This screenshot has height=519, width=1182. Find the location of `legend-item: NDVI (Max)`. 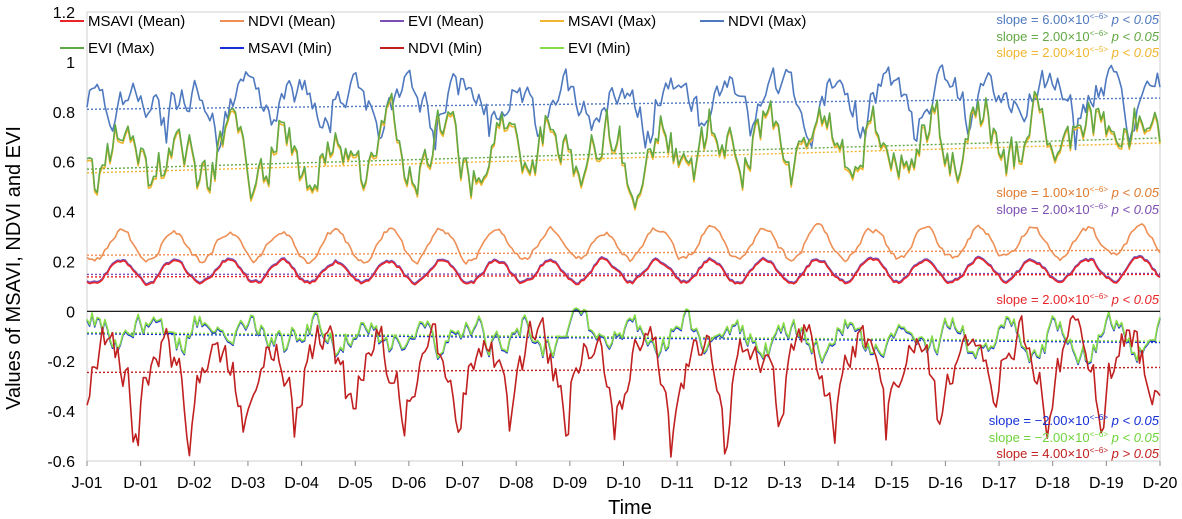

legend-item: NDVI (Max) is located at coordinates (753, 21).